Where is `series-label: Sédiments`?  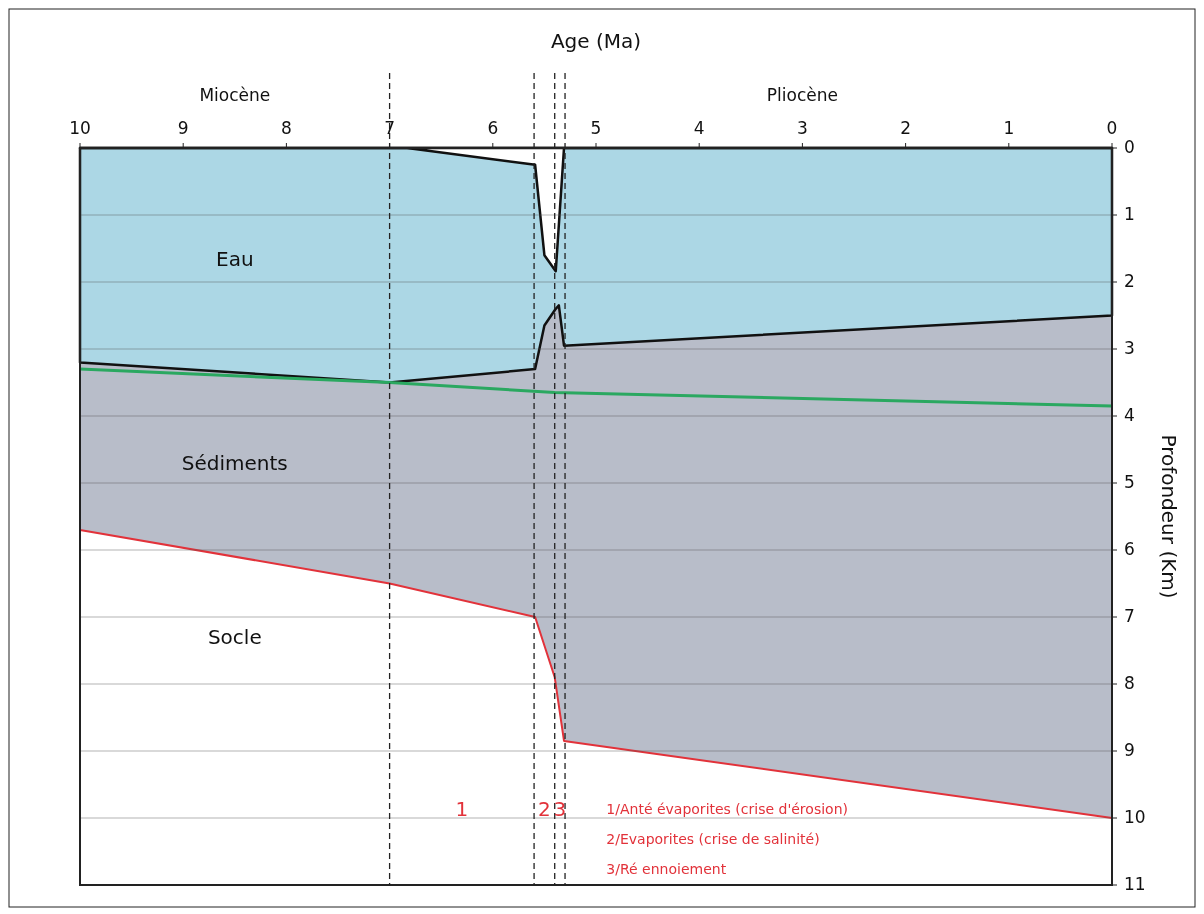 series-label: Sédiments is located at coordinates (234, 463).